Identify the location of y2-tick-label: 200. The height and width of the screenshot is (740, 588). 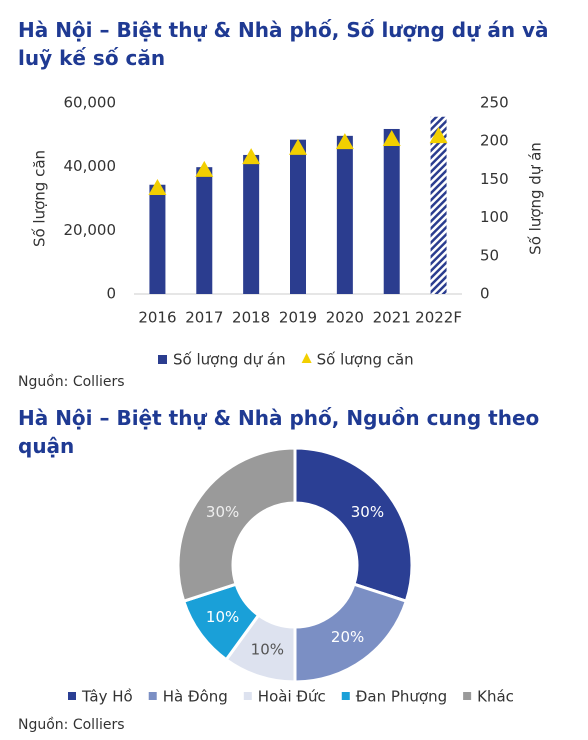
(494, 141).